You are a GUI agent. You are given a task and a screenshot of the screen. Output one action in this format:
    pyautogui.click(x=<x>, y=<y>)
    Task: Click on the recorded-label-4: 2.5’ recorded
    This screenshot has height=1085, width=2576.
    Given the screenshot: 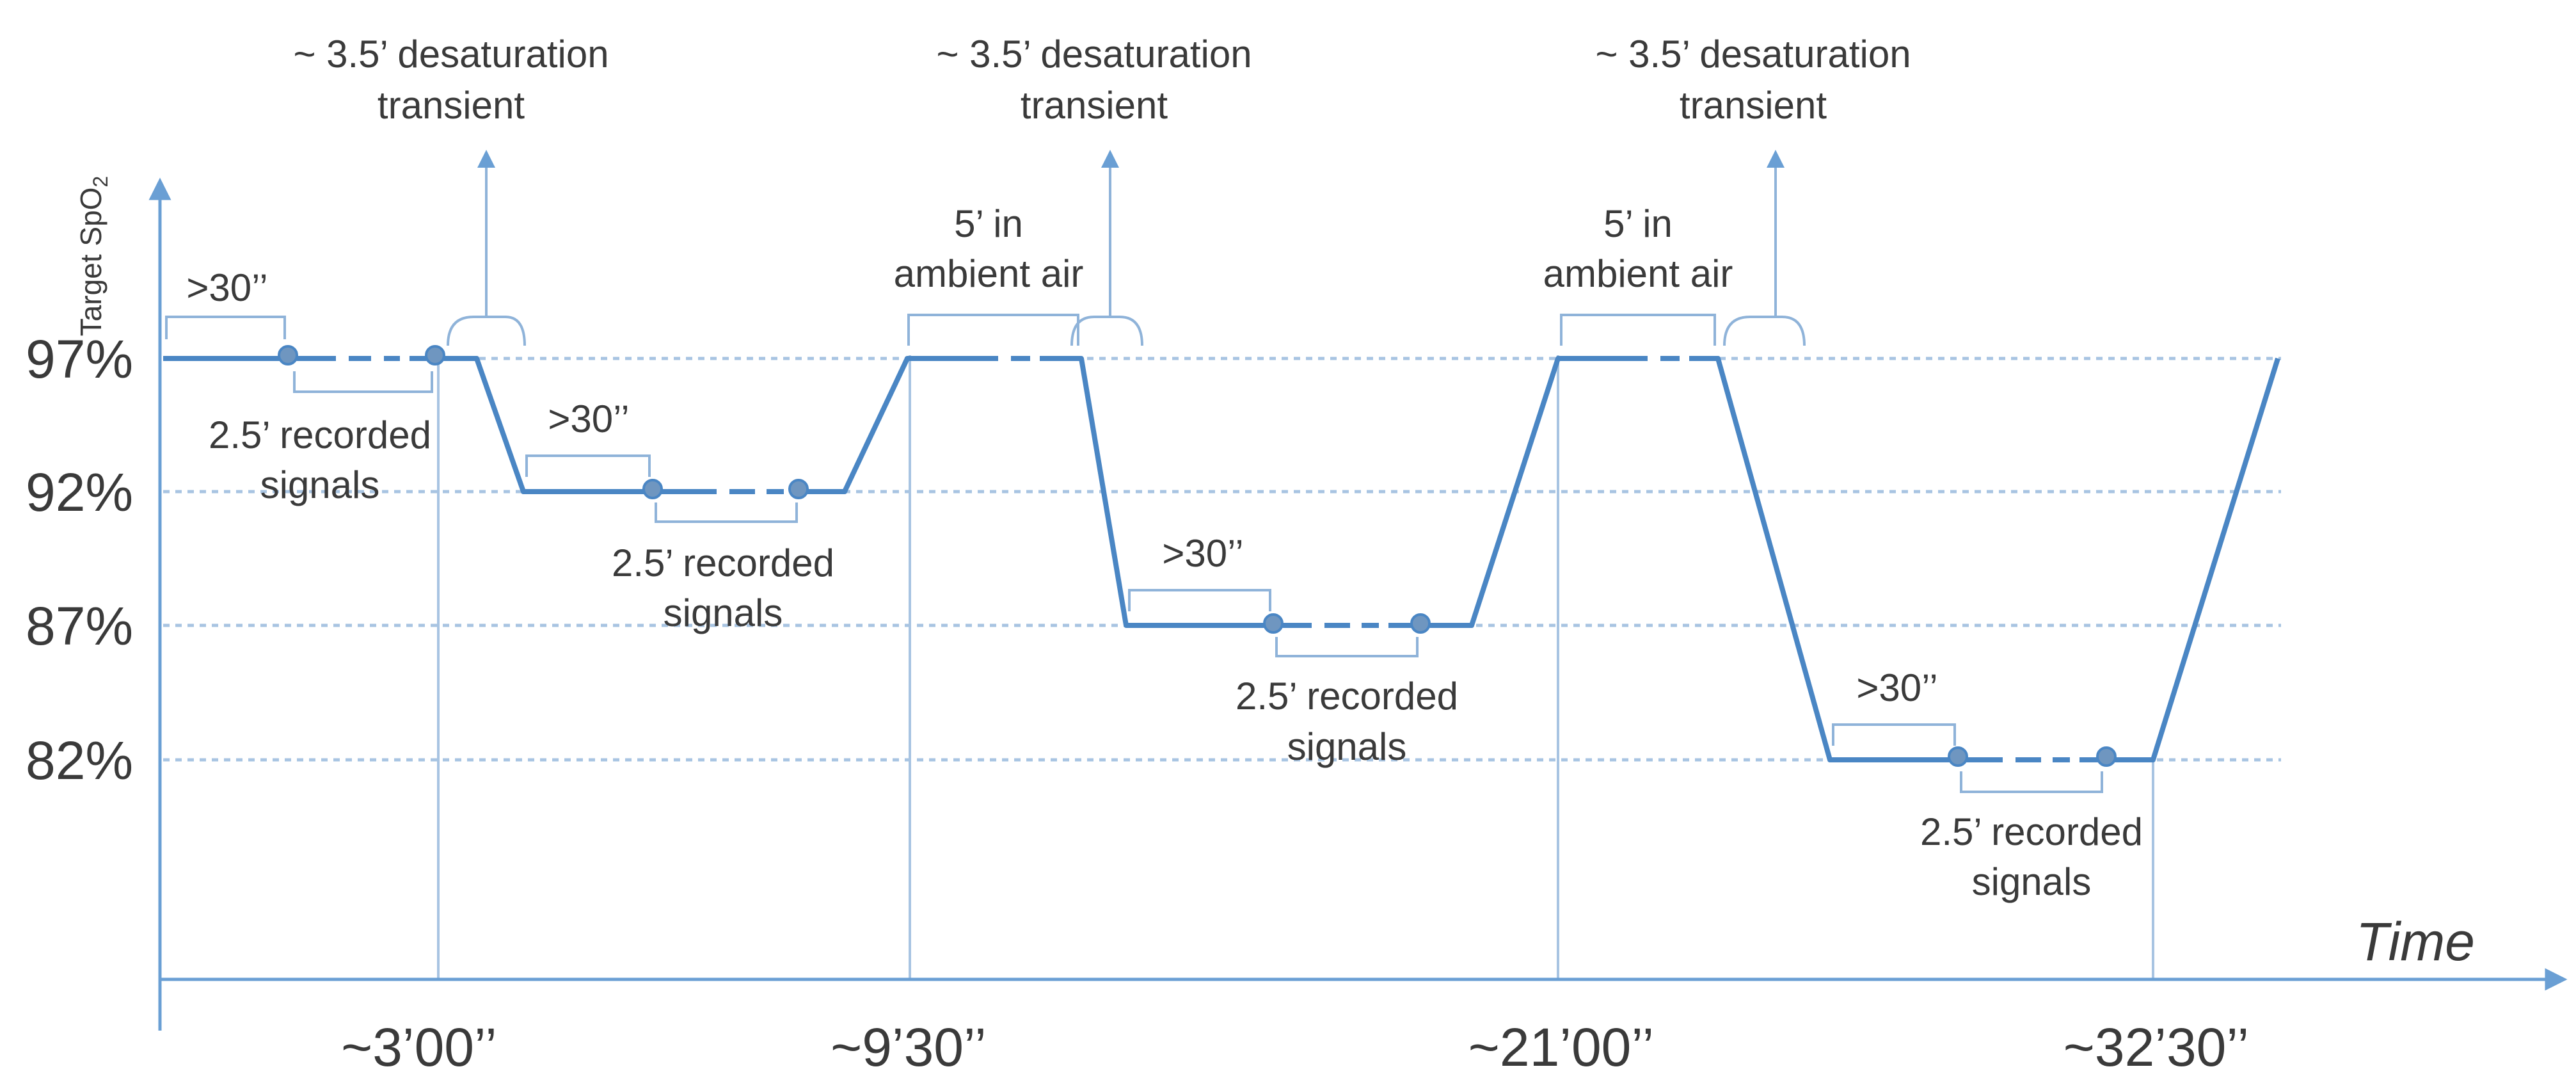 What is the action you would take?
    pyautogui.click(x=2032, y=831)
    